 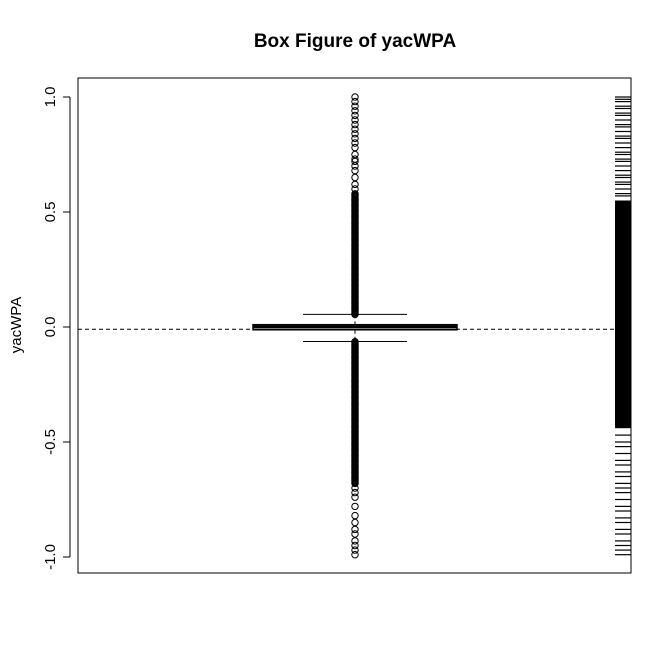 I want to click on rug-marks-group, so click(x=623, y=326).